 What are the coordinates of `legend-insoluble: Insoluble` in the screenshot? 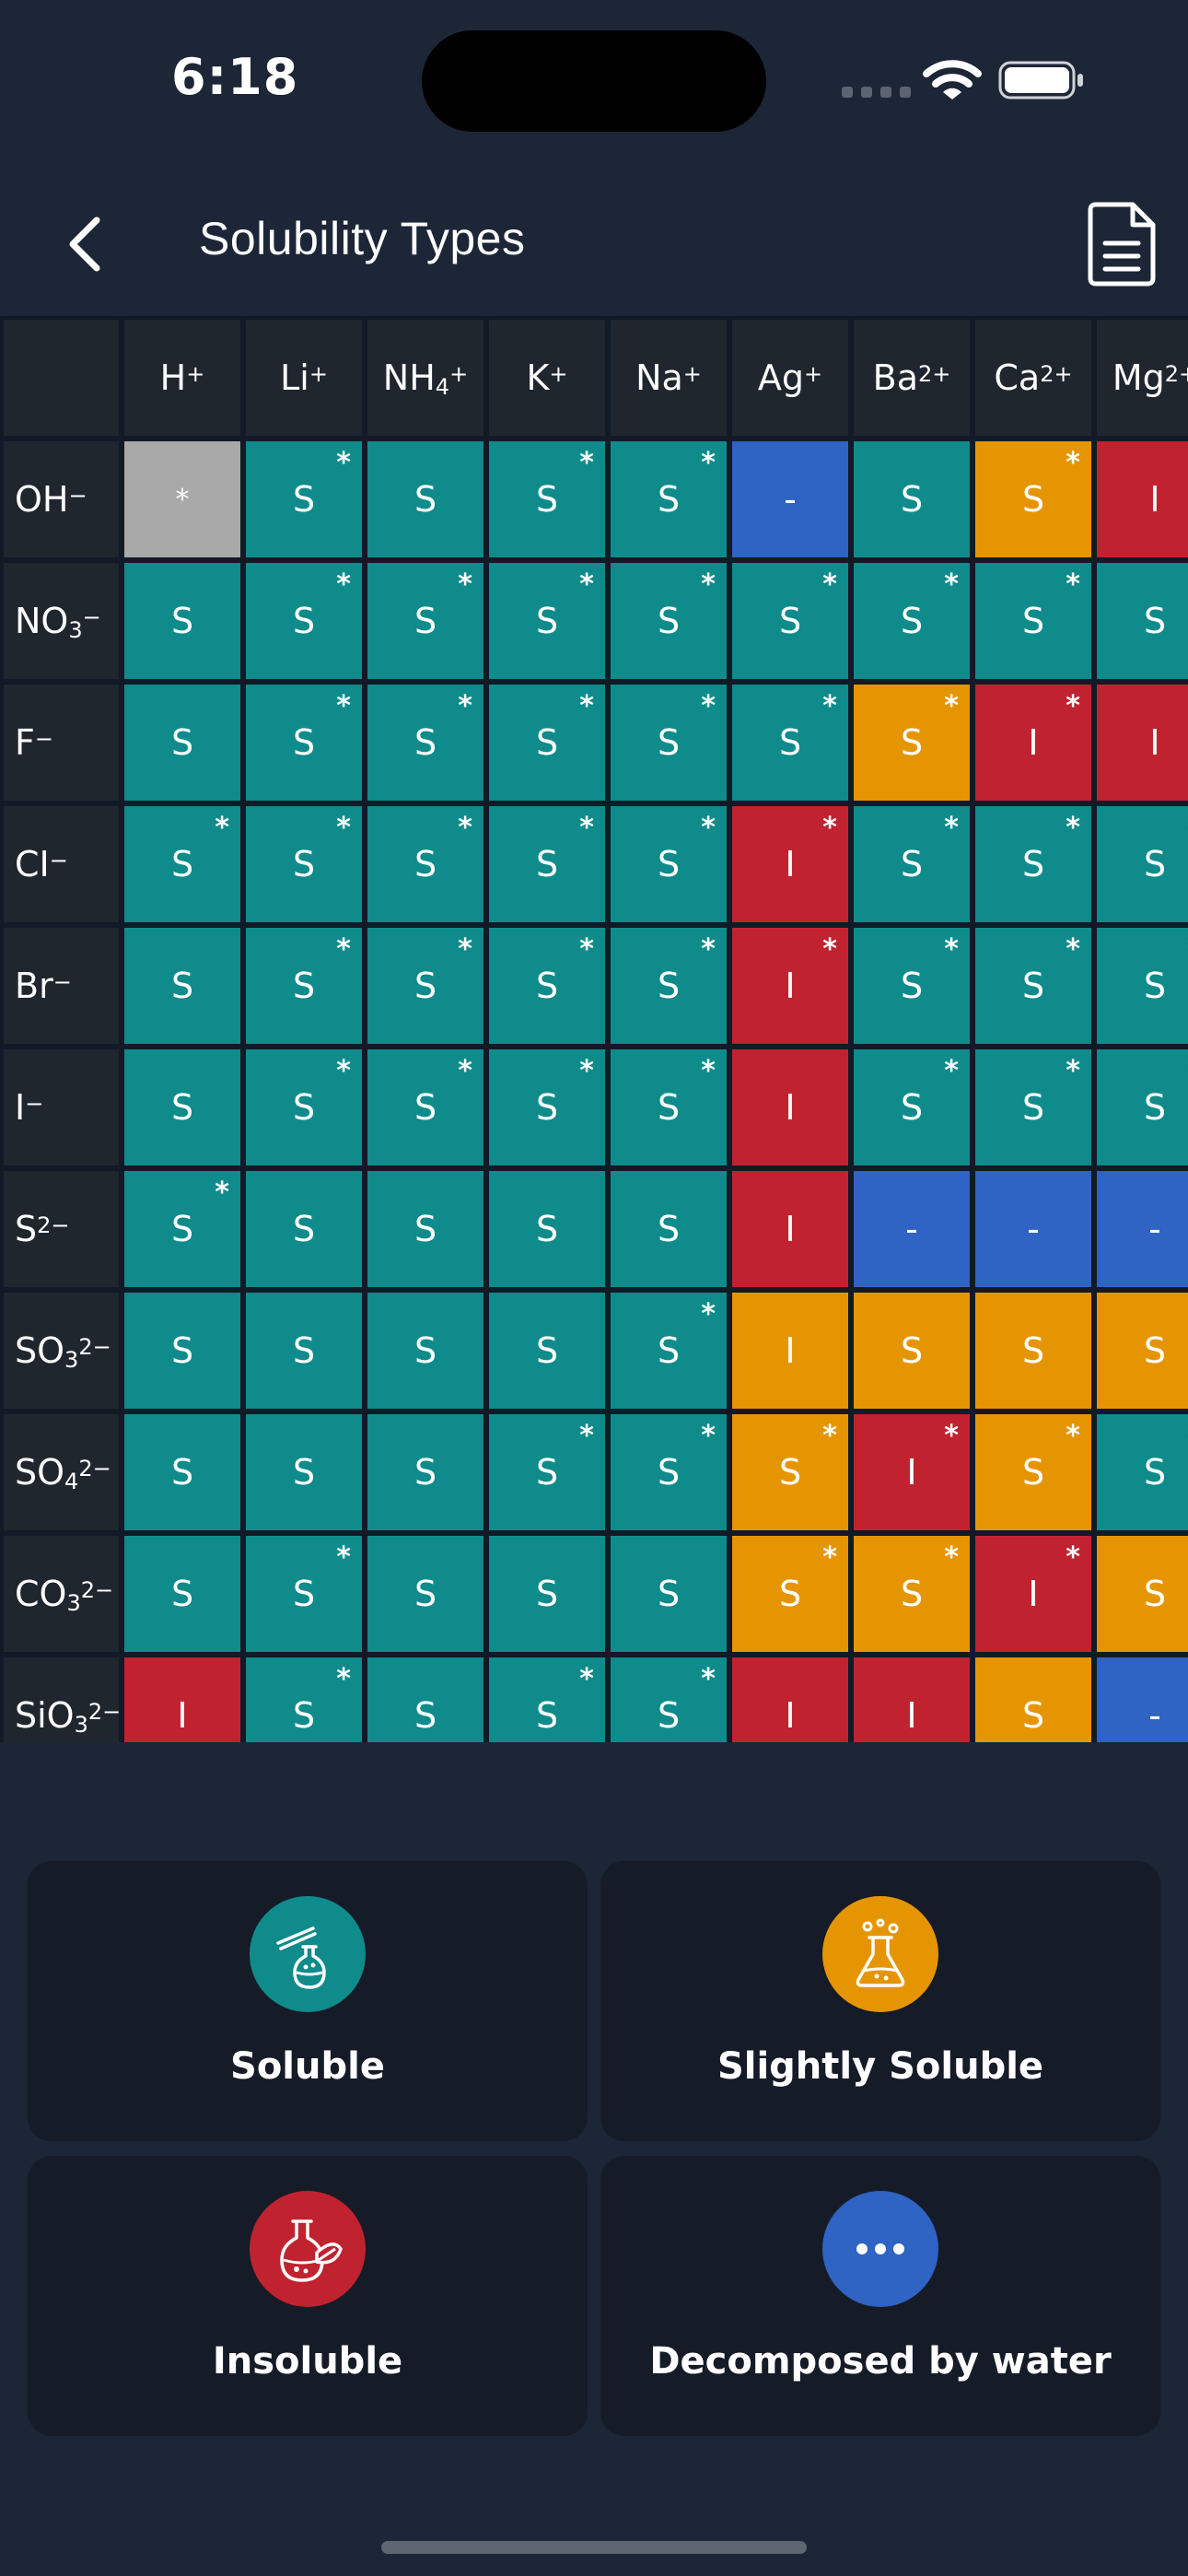 It's located at (308, 2296).